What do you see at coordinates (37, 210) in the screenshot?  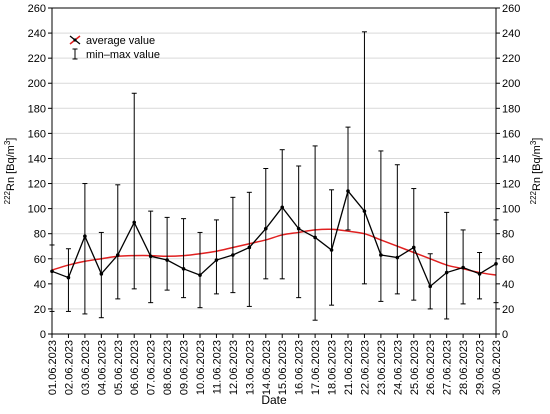 I see `y-tick-label-left: 100` at bounding box center [37, 210].